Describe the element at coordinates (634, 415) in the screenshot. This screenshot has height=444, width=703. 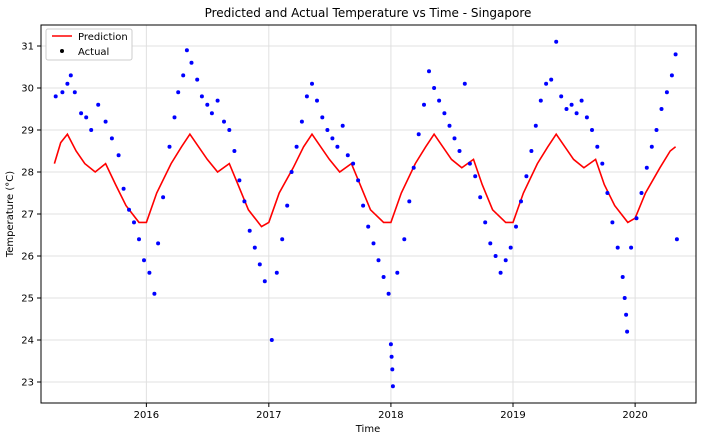
I see `x-tick-label: 2020` at that location.